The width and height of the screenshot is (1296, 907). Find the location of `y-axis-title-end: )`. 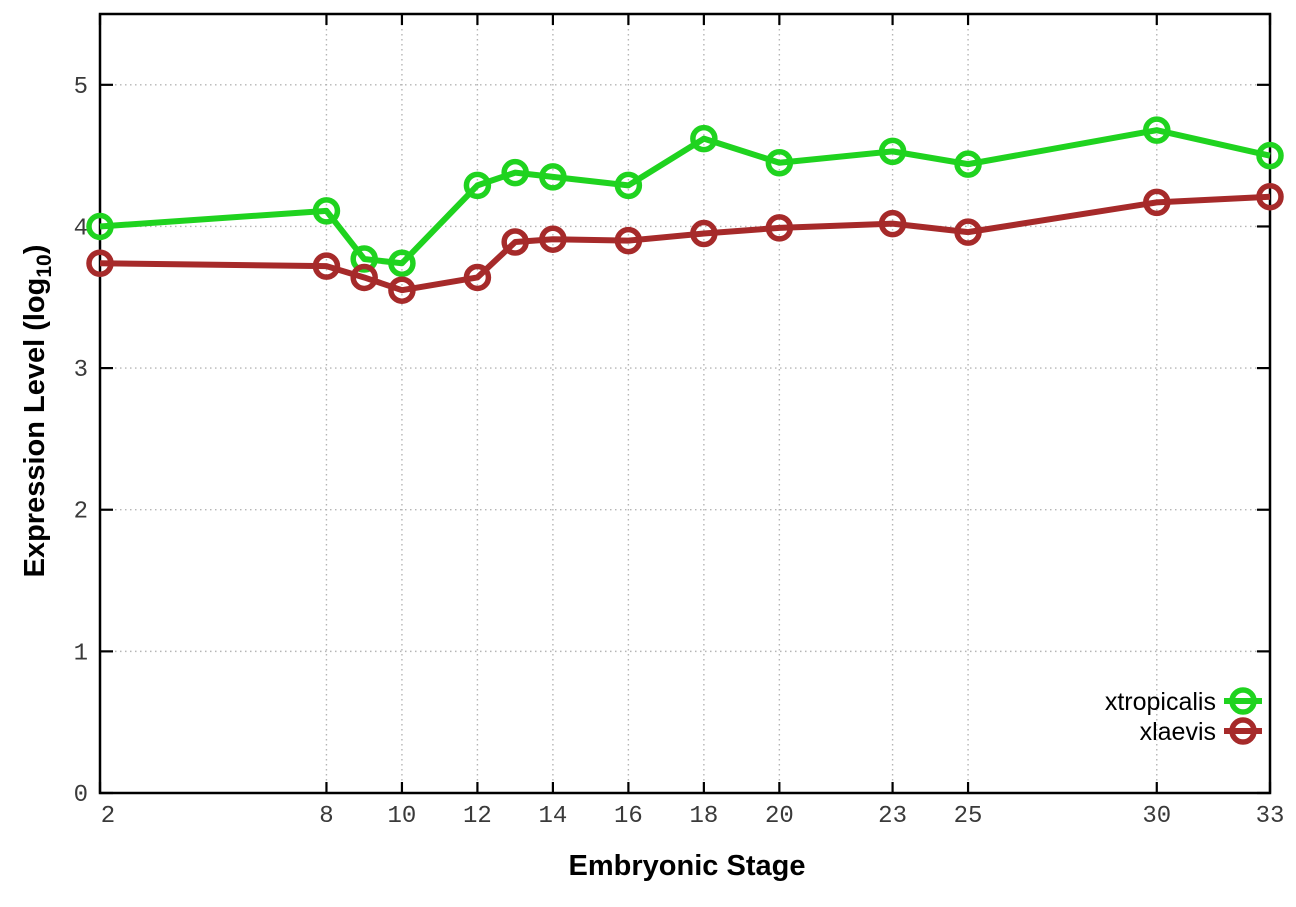

y-axis-title-end: ) is located at coordinates (35, 249).